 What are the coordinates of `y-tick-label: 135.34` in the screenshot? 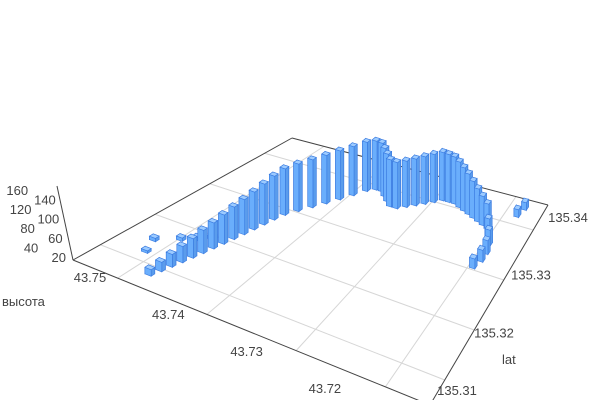 It's located at (568, 217).